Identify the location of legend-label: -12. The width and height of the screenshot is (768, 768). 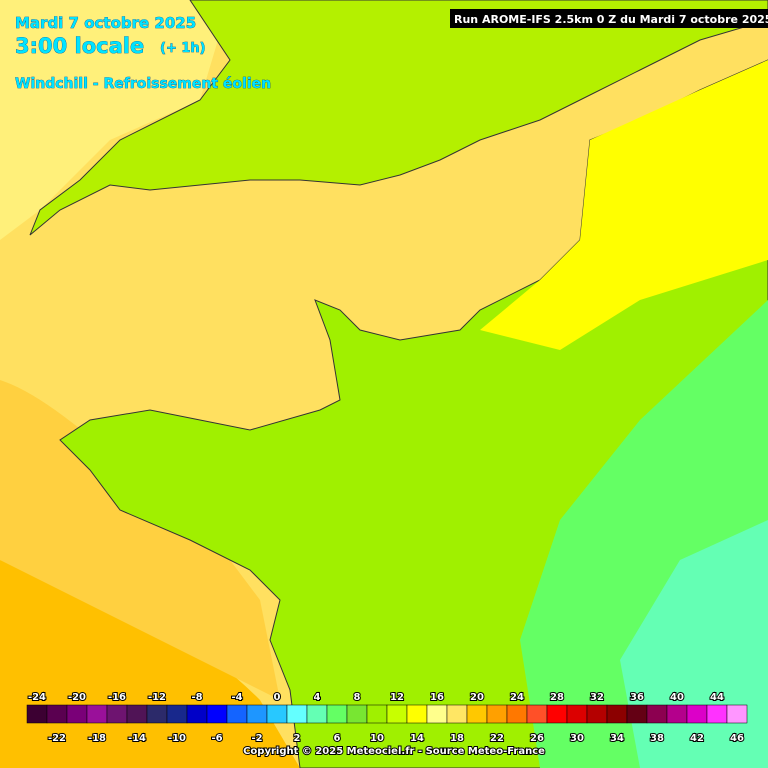
(157, 697).